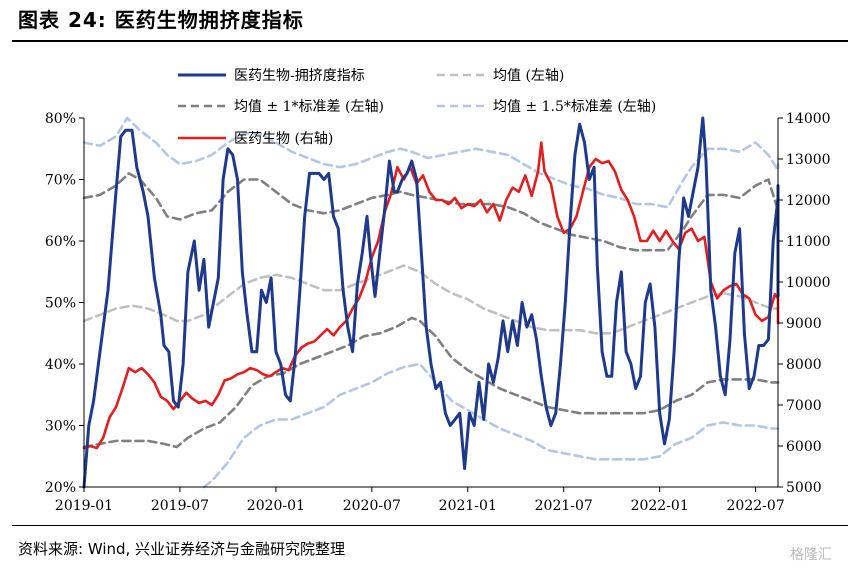  What do you see at coordinates (372, 506) in the screenshot?
I see `x-tick-label: 2020-07` at bounding box center [372, 506].